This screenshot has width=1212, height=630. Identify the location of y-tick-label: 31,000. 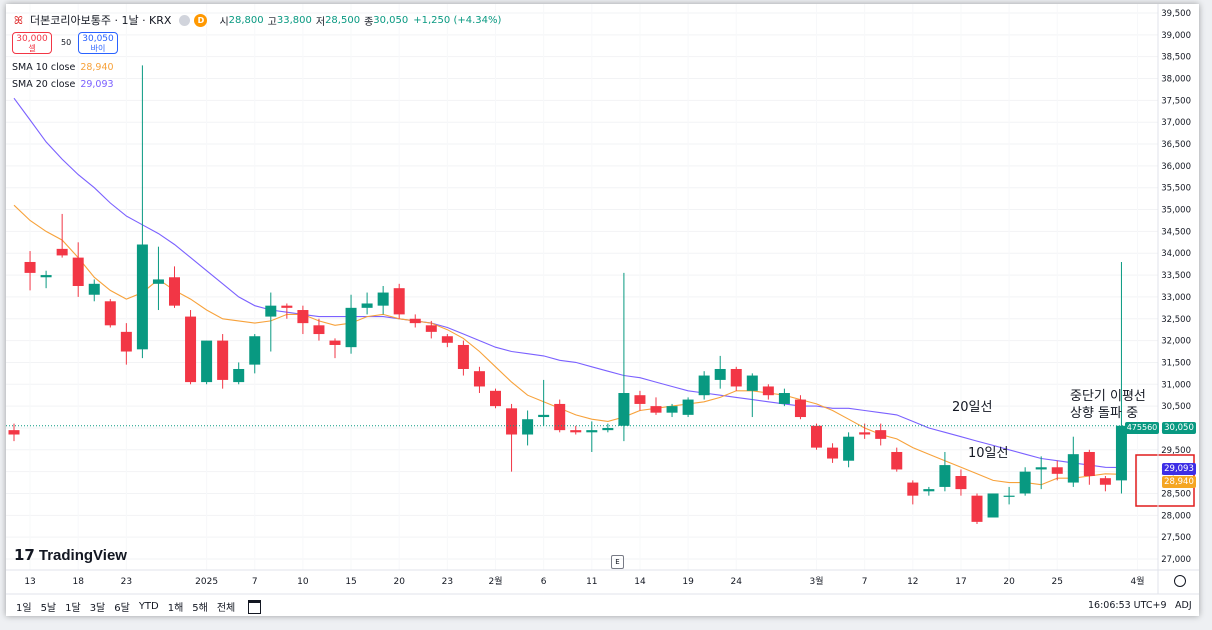
(1176, 385).